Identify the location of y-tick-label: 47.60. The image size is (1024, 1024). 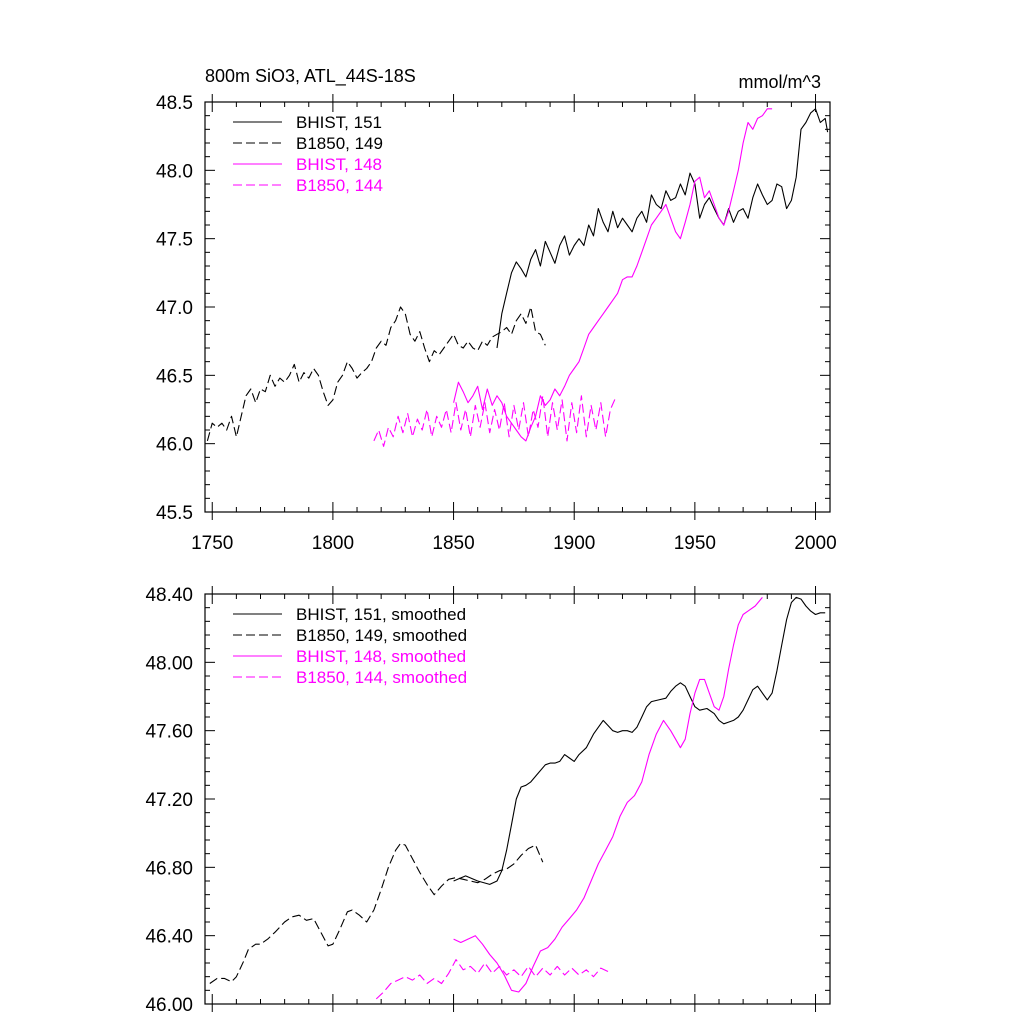
(169, 732).